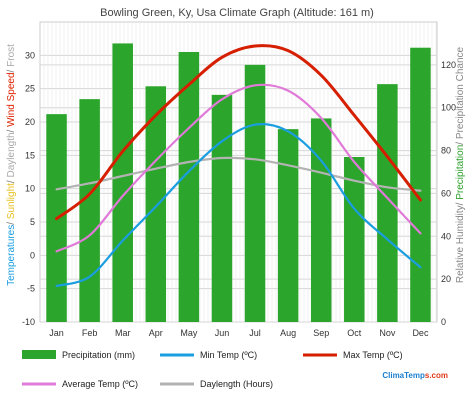 The height and width of the screenshot is (400, 474). What do you see at coordinates (222, 333) in the screenshot?
I see `month-label: Jun` at bounding box center [222, 333].